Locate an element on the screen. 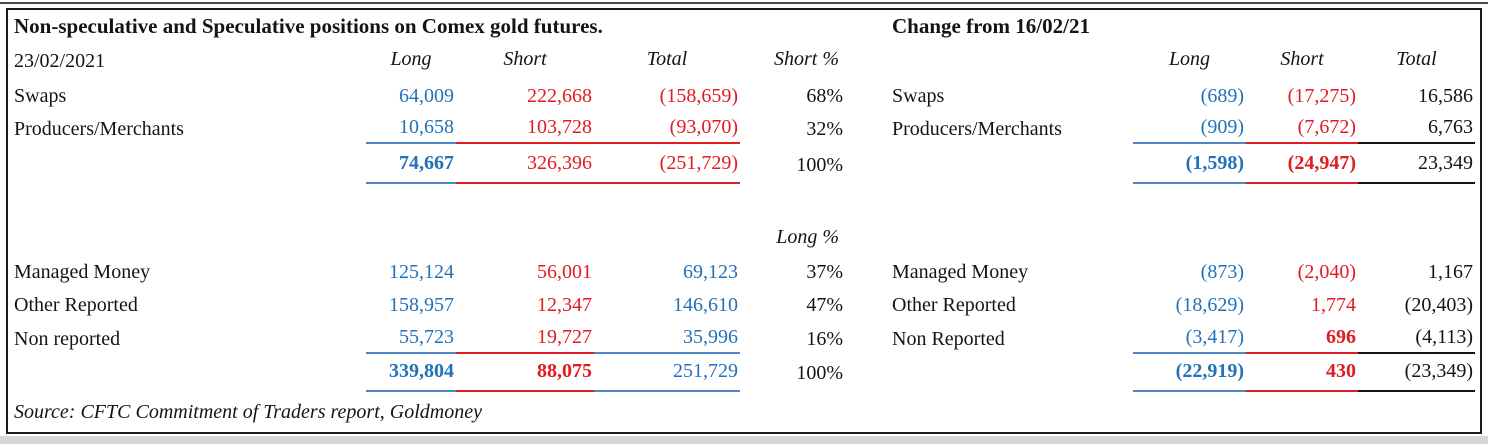 The image size is (1488, 444). right-swaps-short: (17,275) is located at coordinates (1321, 96).